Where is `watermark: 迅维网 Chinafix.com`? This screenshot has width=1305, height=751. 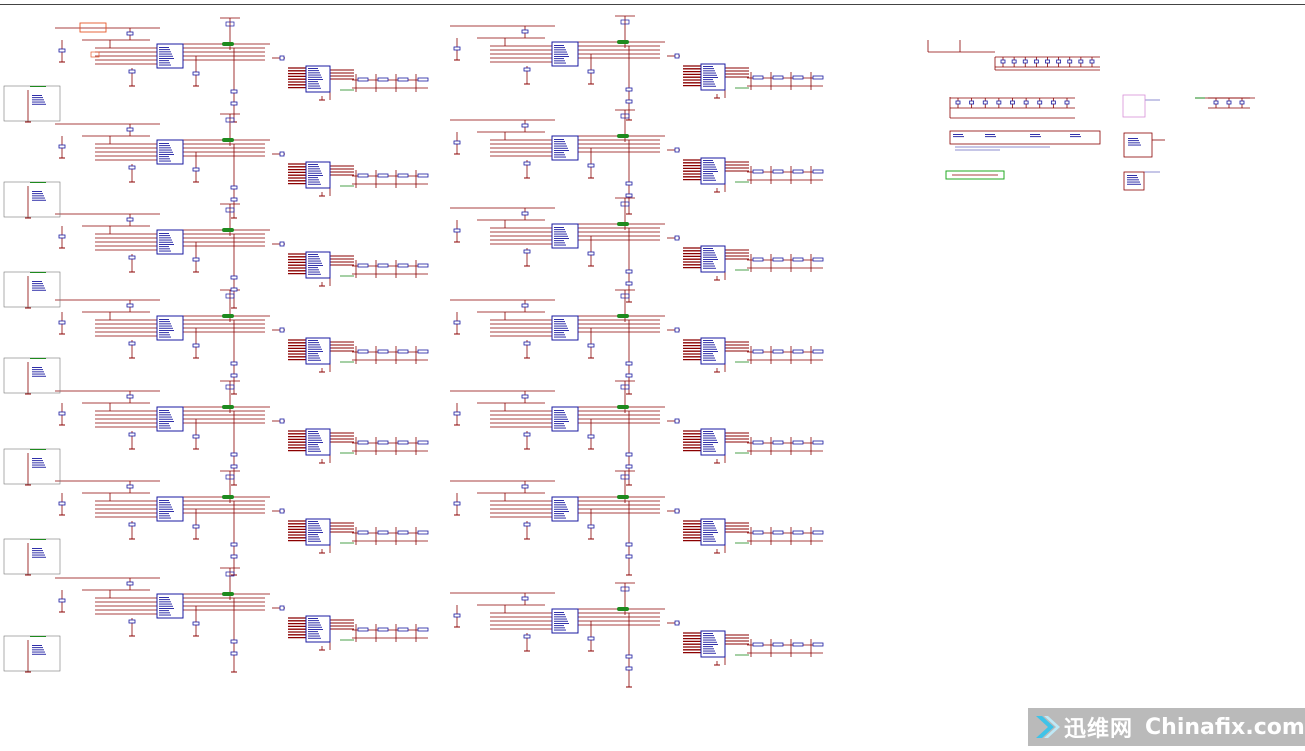 watermark: 迅维网 Chinafix.com is located at coordinates (1166, 727).